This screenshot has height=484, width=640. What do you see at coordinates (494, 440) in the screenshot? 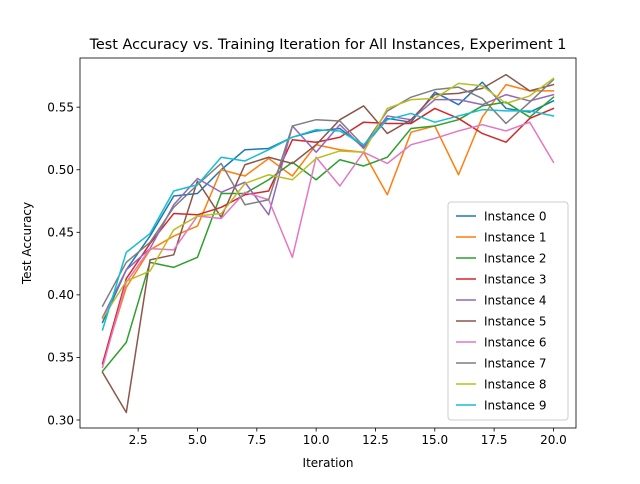
I see `x-tick-label: 17.5` at bounding box center [494, 440].